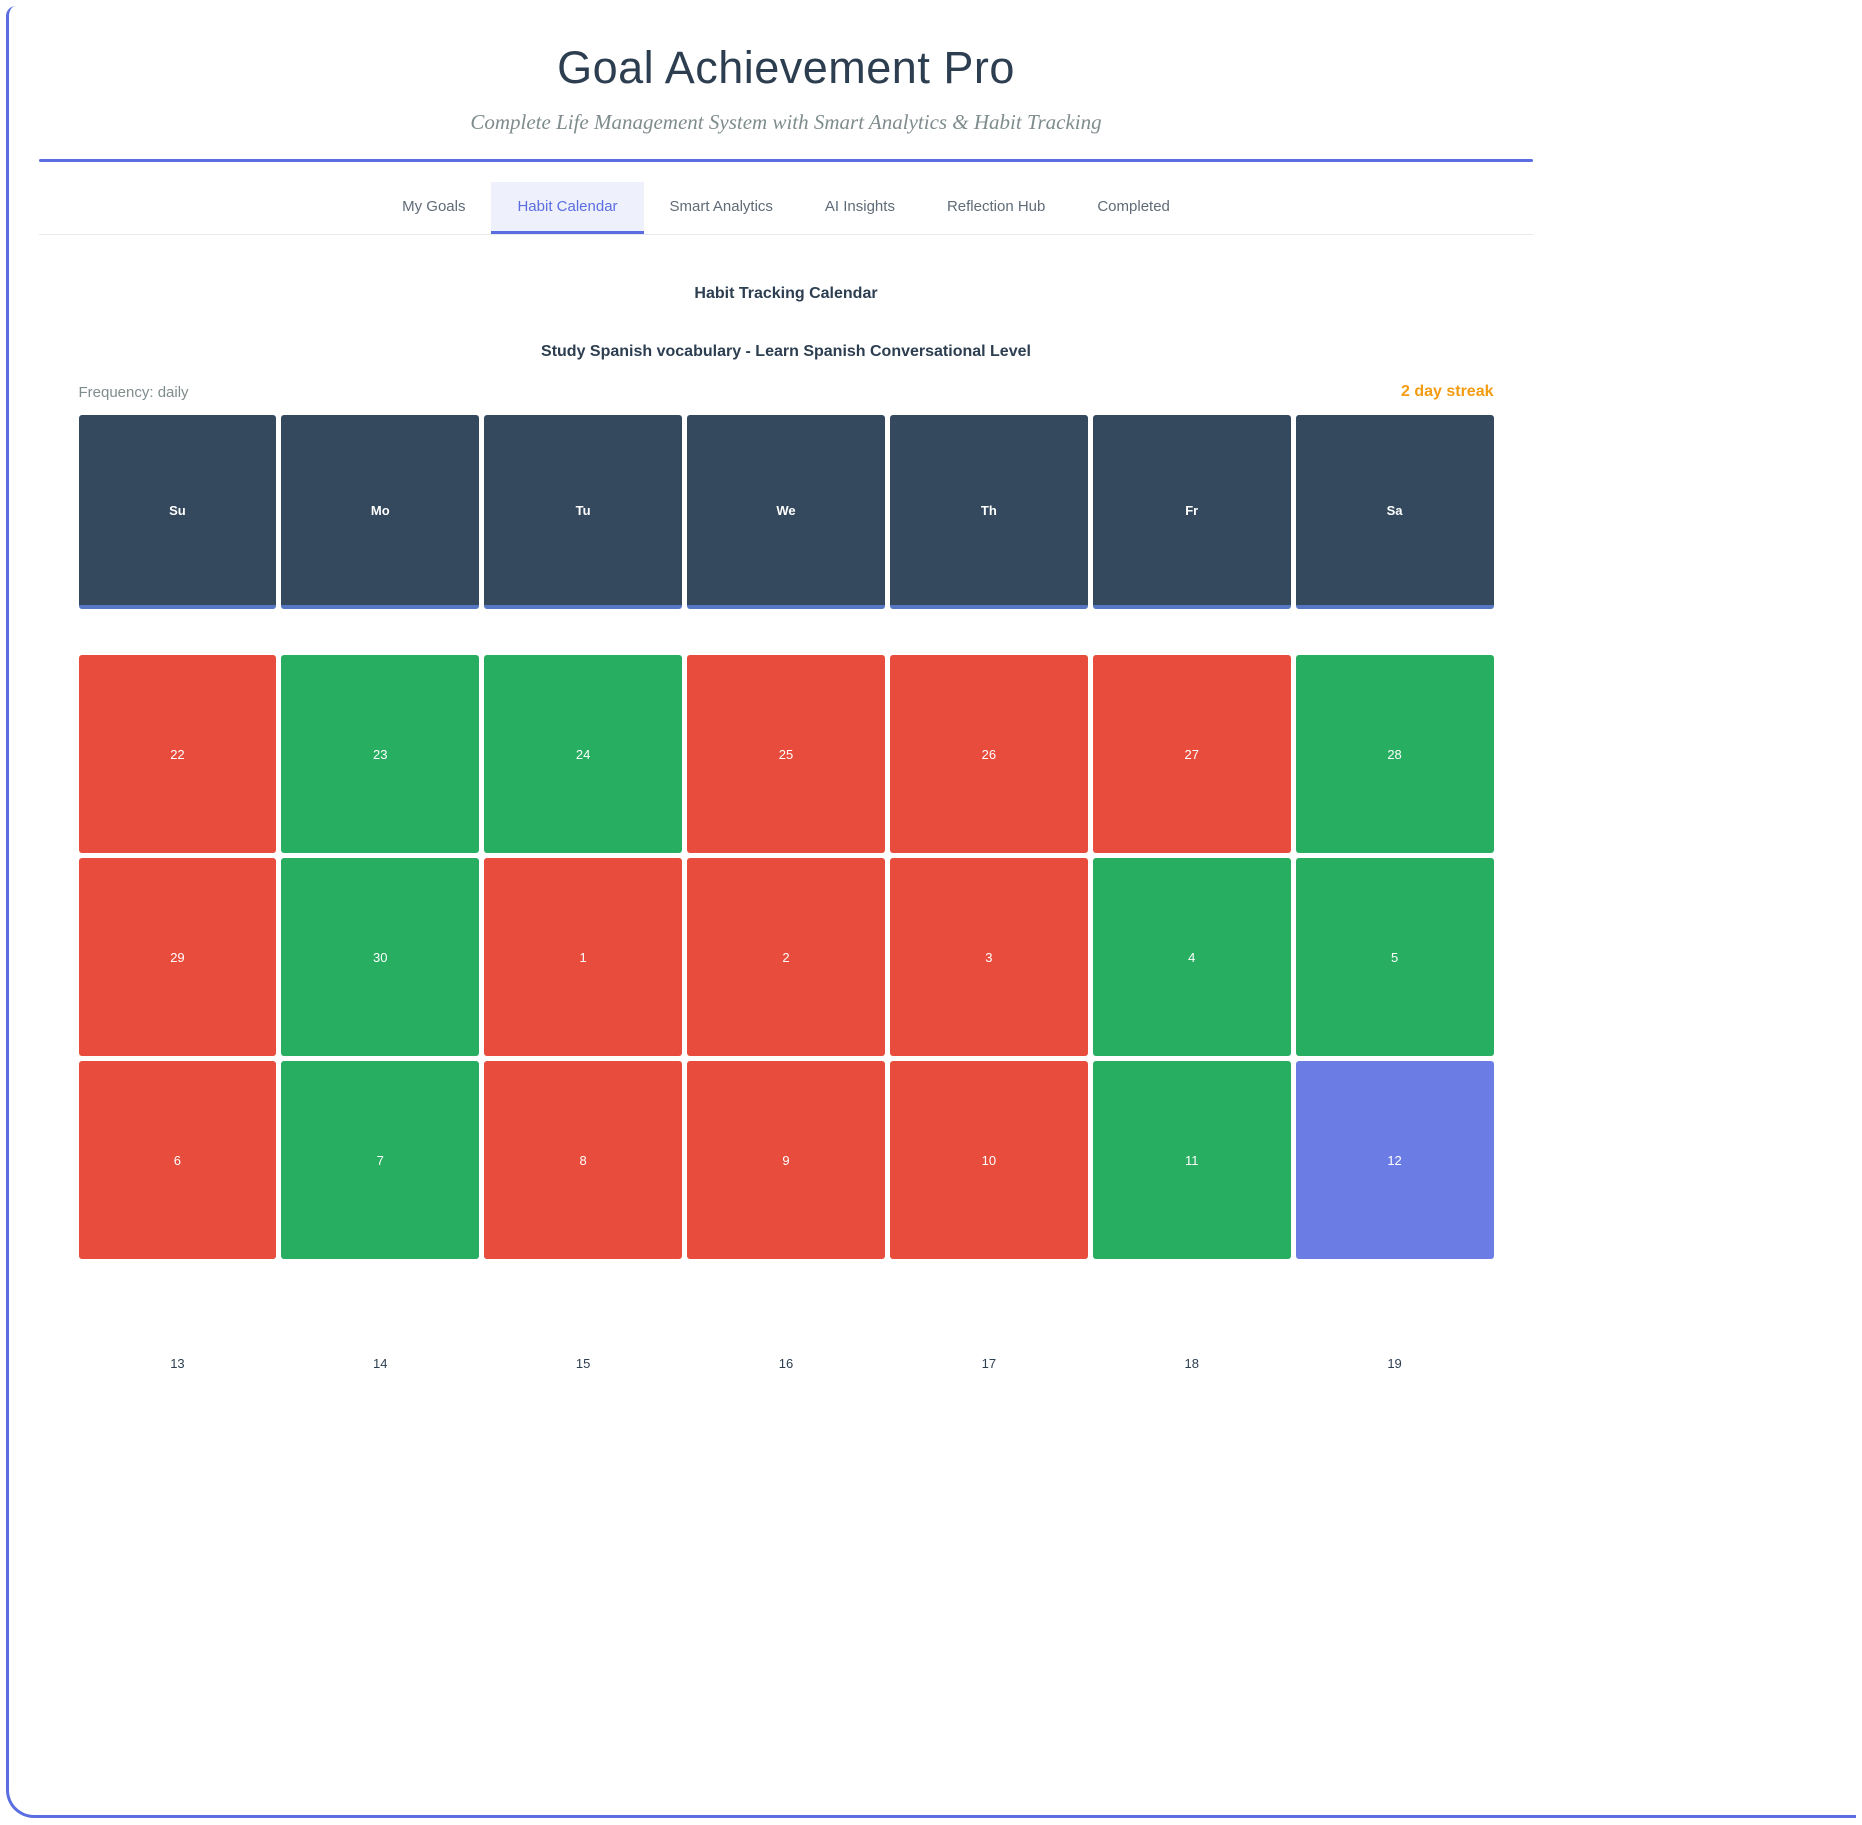  I want to click on calendar-day-cell: 3, so click(988, 957).